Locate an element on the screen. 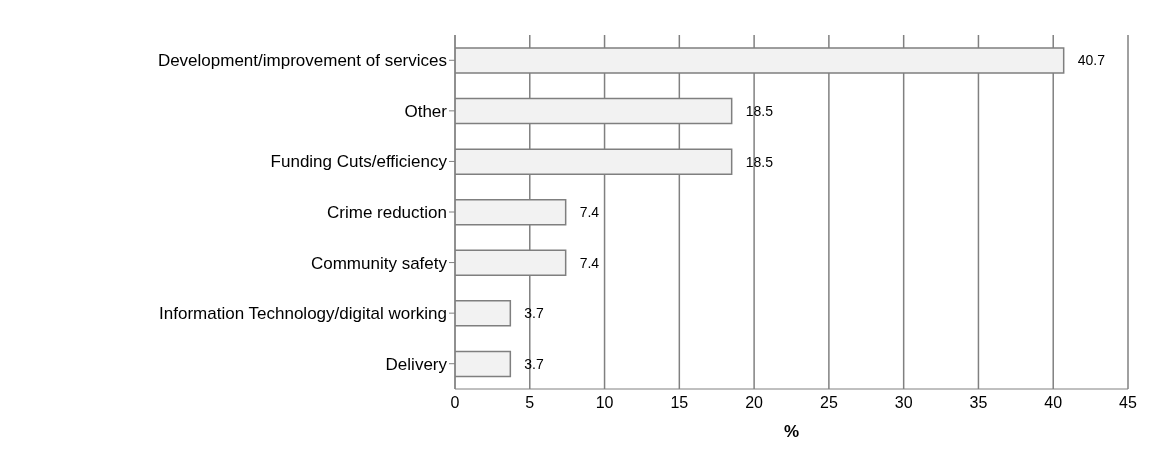 Image resolution: width=1162 pixels, height=467 pixels. y-tick-label: Community safety is located at coordinates (379, 263).